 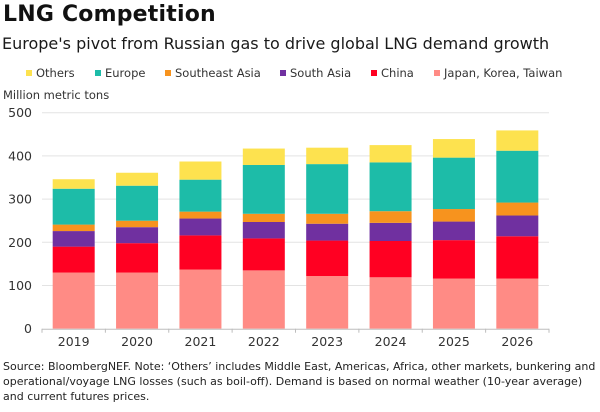 I want to click on bar-segment-europe-2024, so click(x=390, y=187).